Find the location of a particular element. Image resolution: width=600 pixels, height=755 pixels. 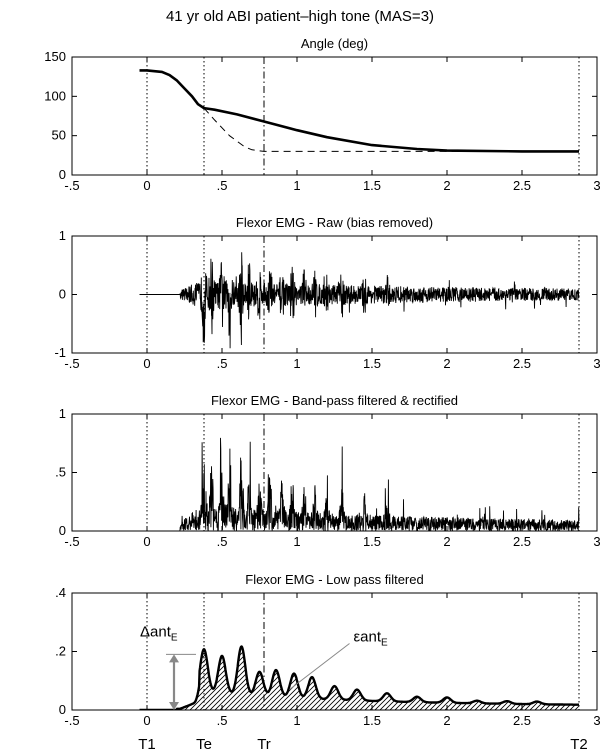

event-labels: T1 Te Tr T2 is located at coordinates (363, 744).